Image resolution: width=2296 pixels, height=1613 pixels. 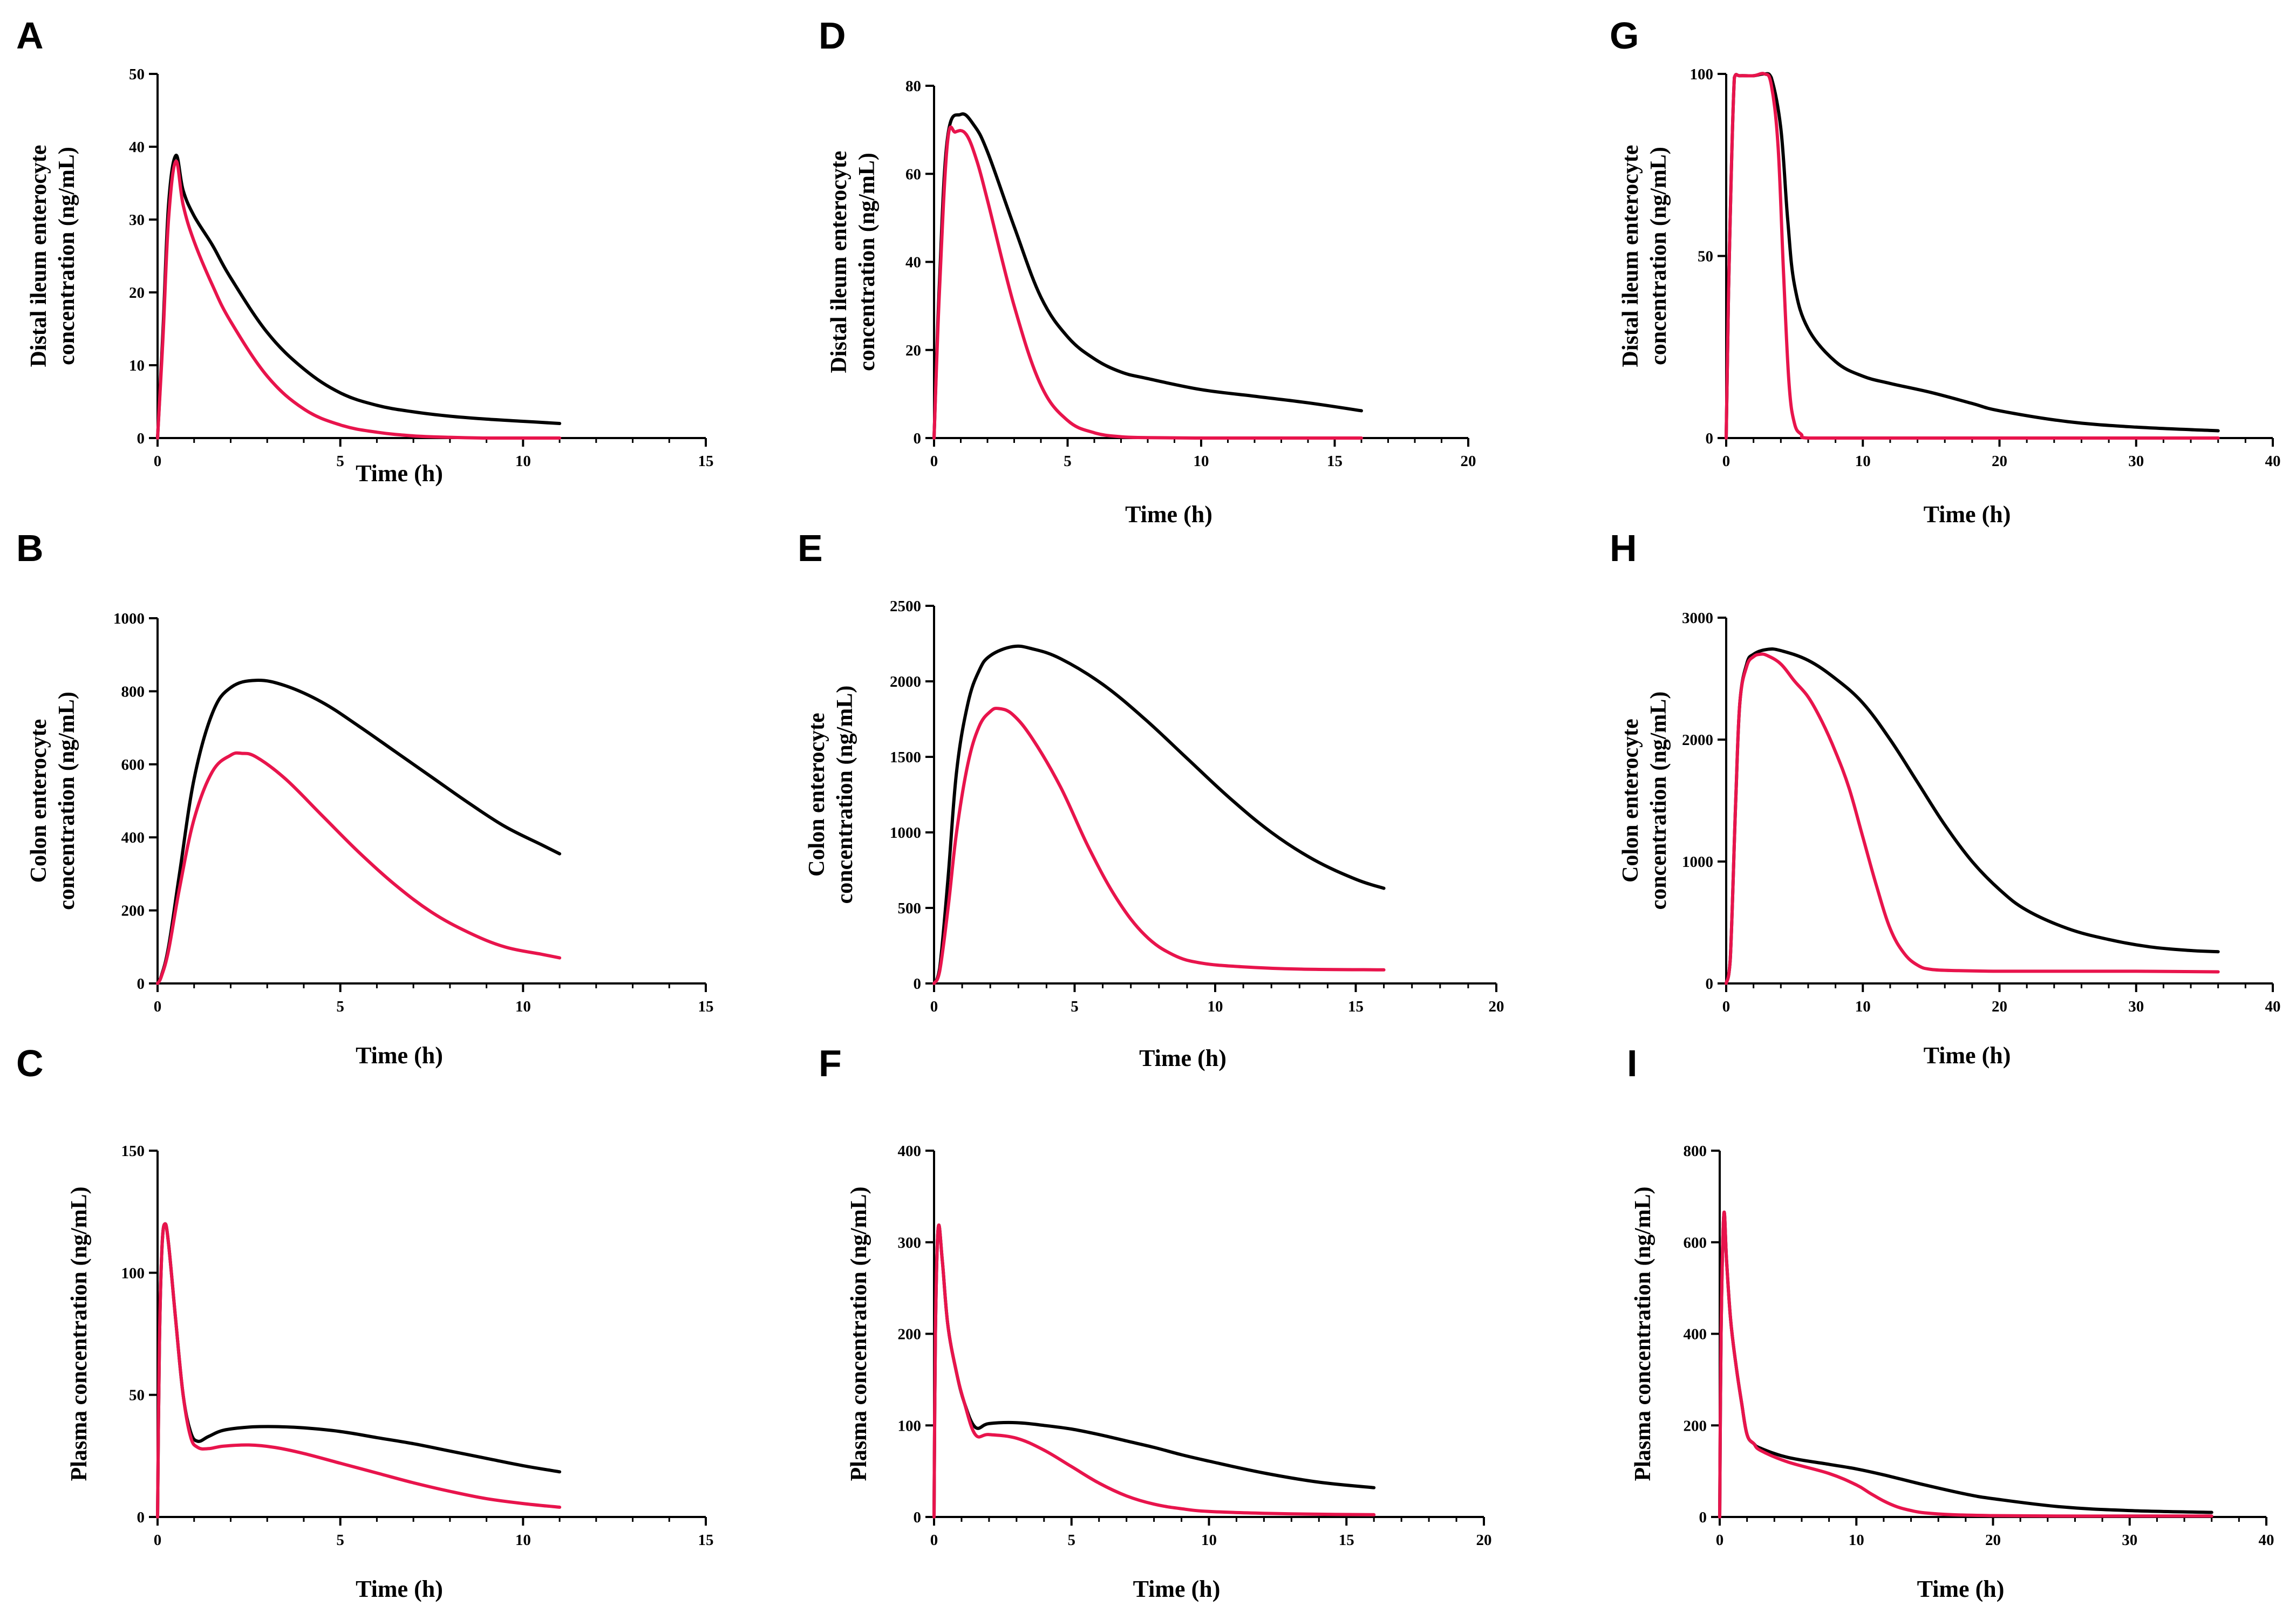 I want to click on y-tick-label: 300, so click(x=910, y=1243).